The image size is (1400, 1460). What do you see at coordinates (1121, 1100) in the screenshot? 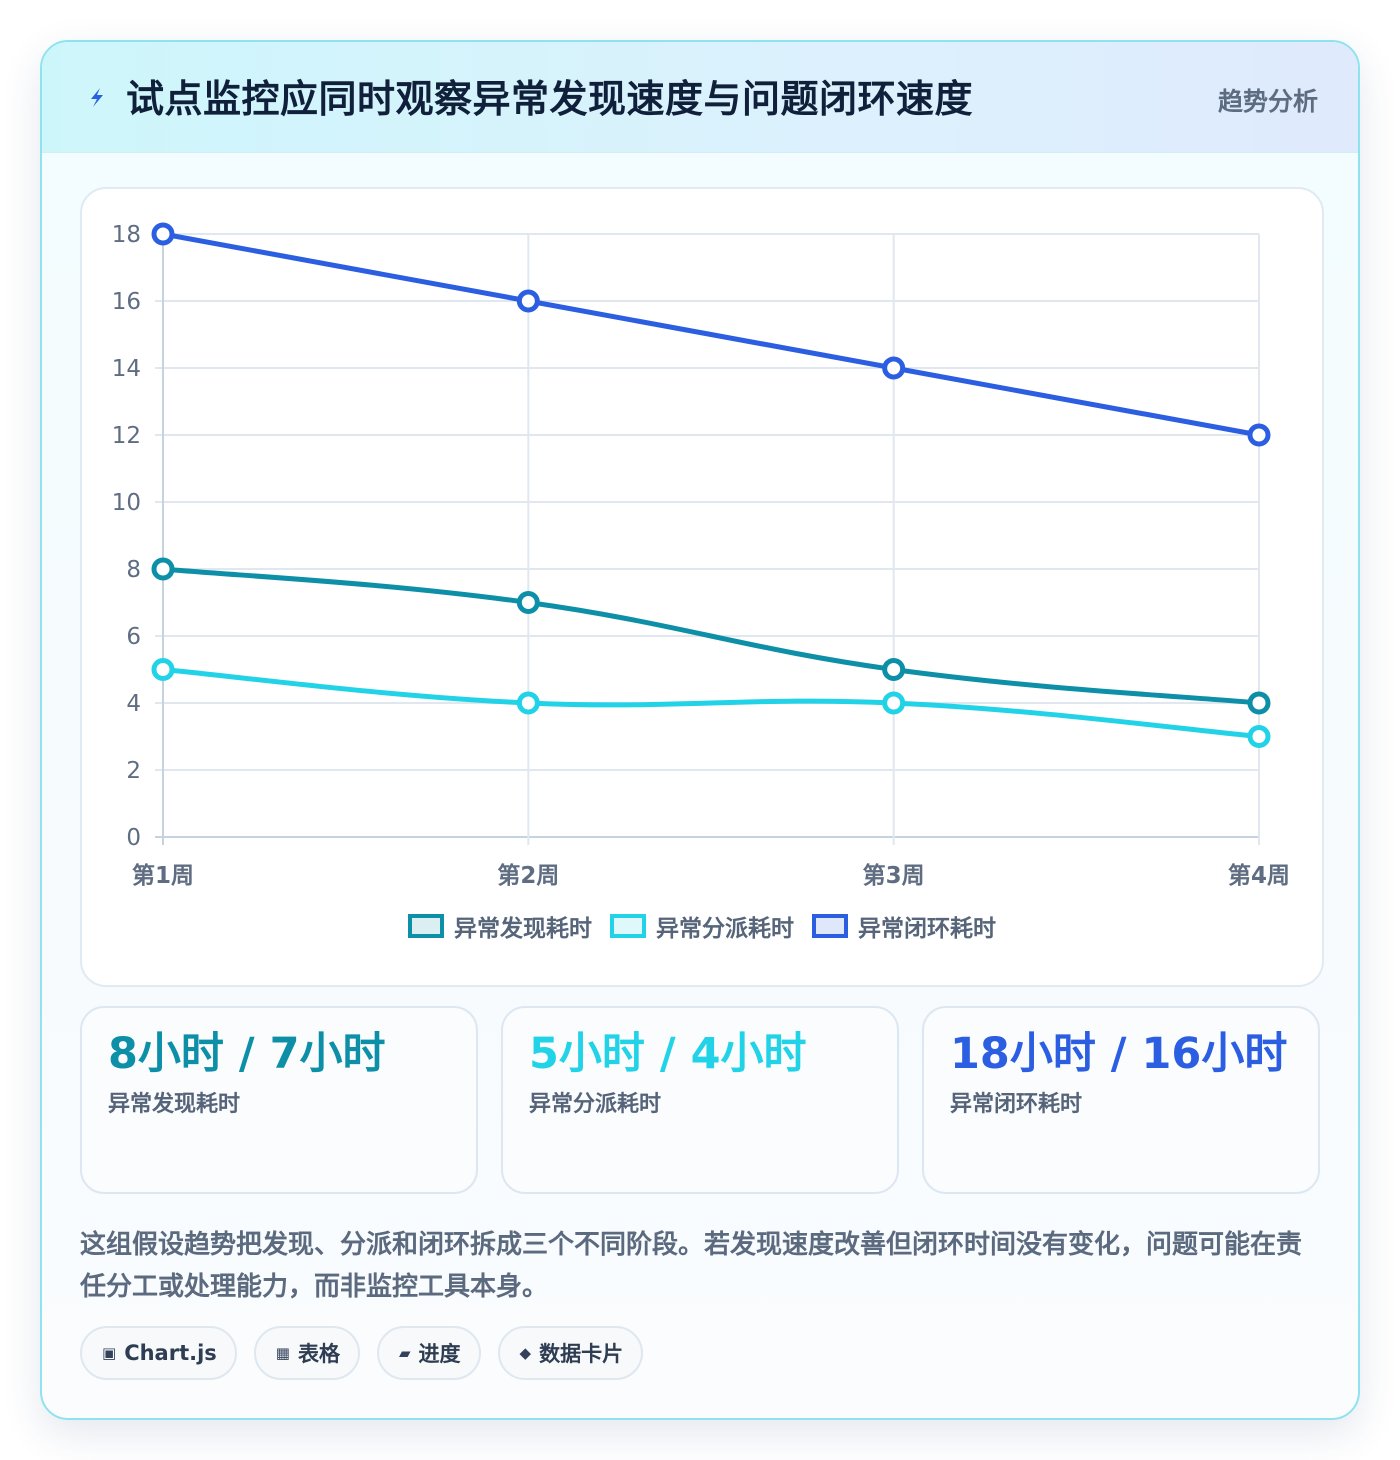
I see `stat-card-closure: 18小时 / 16小时 异常闭环耗时` at bounding box center [1121, 1100].